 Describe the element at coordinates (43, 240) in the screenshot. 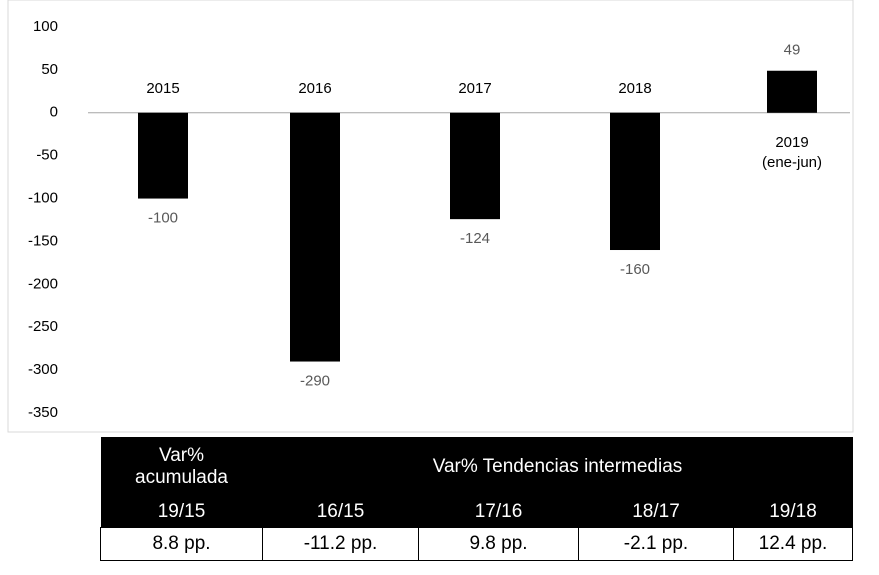

I see `y-tick-label: -150` at that location.